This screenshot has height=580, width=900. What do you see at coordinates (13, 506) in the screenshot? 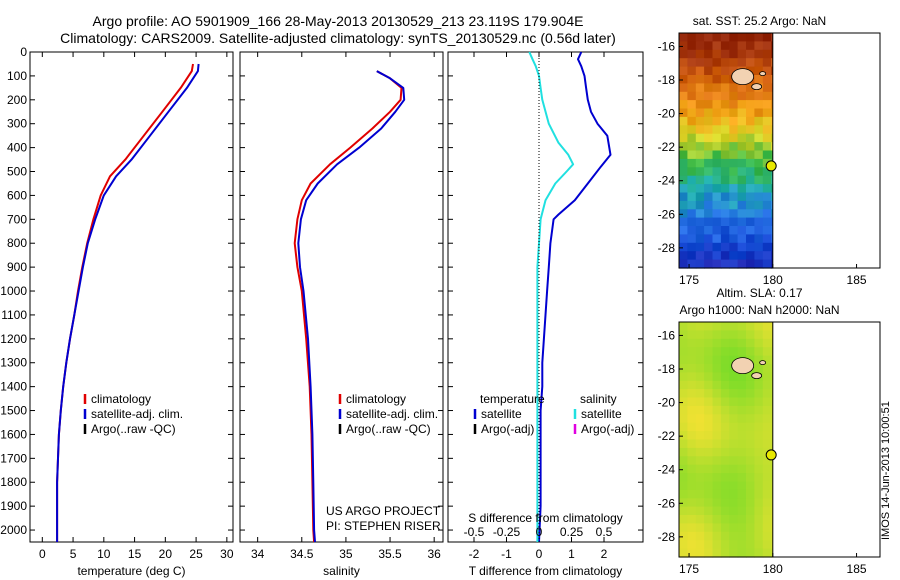
I see `y-tick-label: 1900` at bounding box center [13, 506].